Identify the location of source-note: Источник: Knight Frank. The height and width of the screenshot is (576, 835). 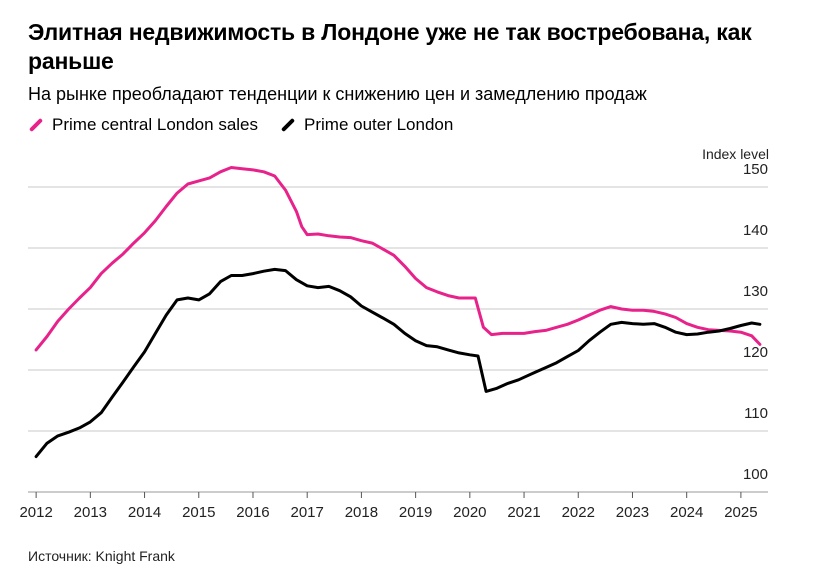
(101, 556).